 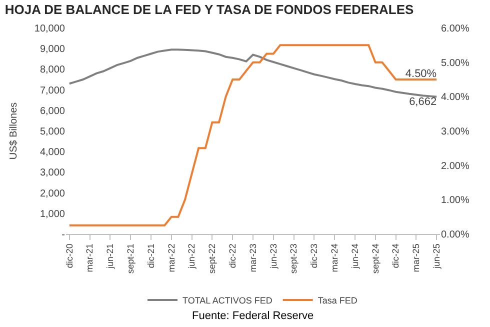 I want to click on x-tick-label: mar-23, so click(x=253, y=258).